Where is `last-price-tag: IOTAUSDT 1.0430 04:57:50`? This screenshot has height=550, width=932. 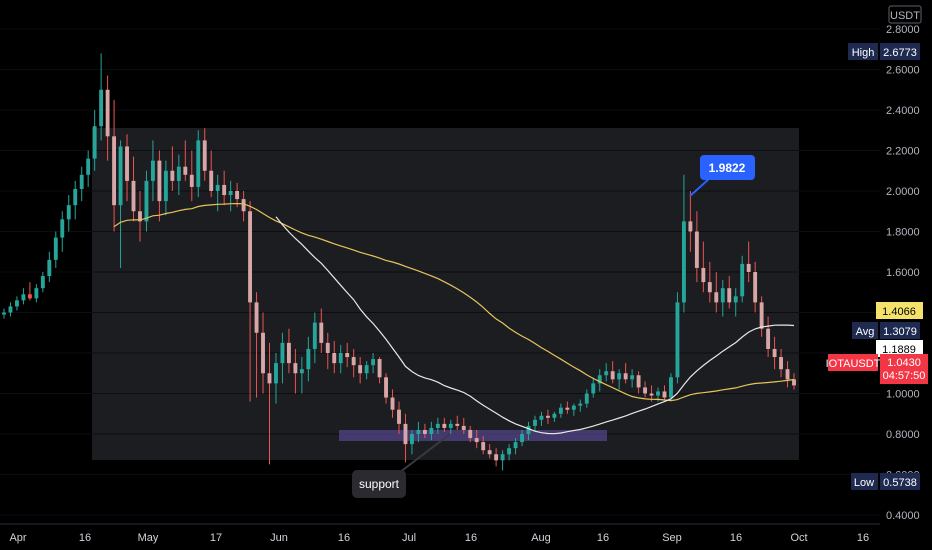 last-price-tag: IOTAUSDT 1.0430 04:57:50 is located at coordinates (877, 369).